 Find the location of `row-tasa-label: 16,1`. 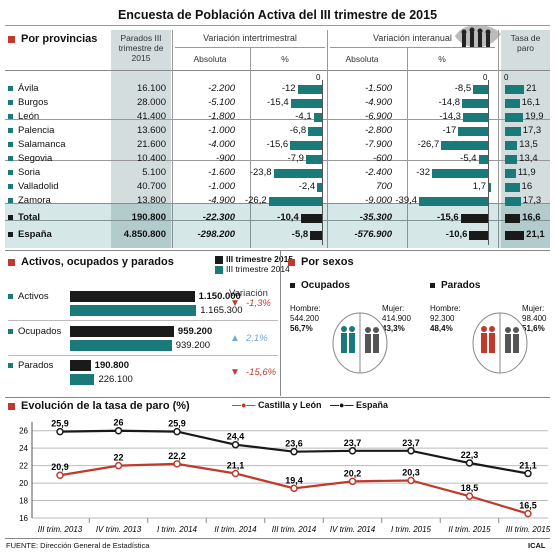

row-tasa-label: 16,1 is located at coordinates (531, 102).